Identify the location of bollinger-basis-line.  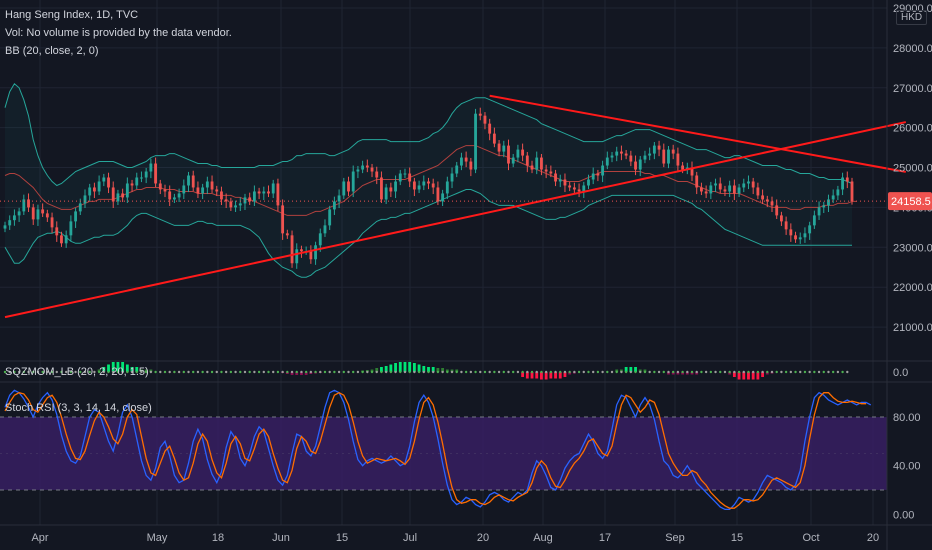
(430, 180).